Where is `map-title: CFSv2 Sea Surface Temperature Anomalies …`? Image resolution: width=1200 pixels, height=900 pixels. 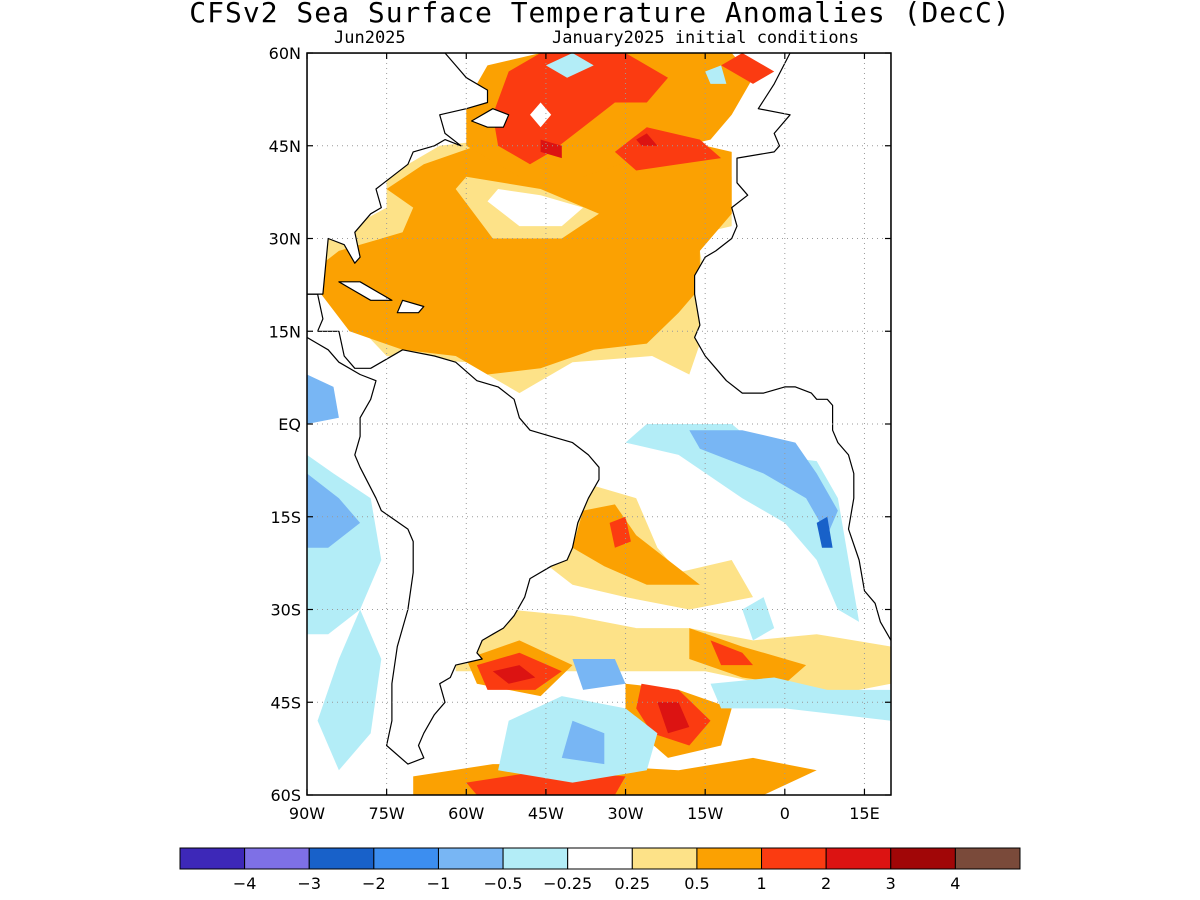 map-title: CFSv2 Sea Surface Temperature Anomalies … is located at coordinates (600, 14).